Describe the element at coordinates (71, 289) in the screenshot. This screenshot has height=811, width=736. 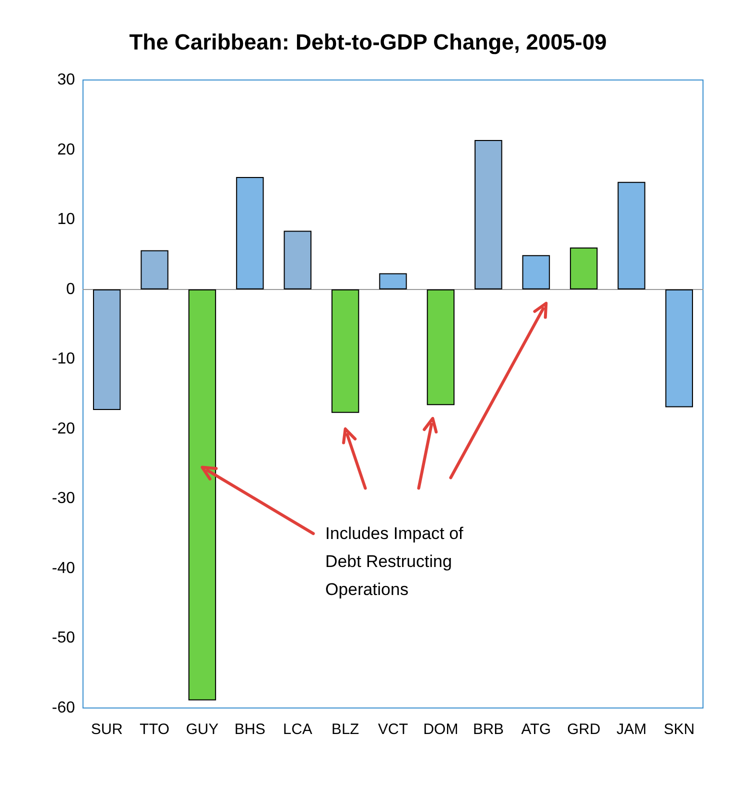
I see `y-tick-label: 0` at that location.